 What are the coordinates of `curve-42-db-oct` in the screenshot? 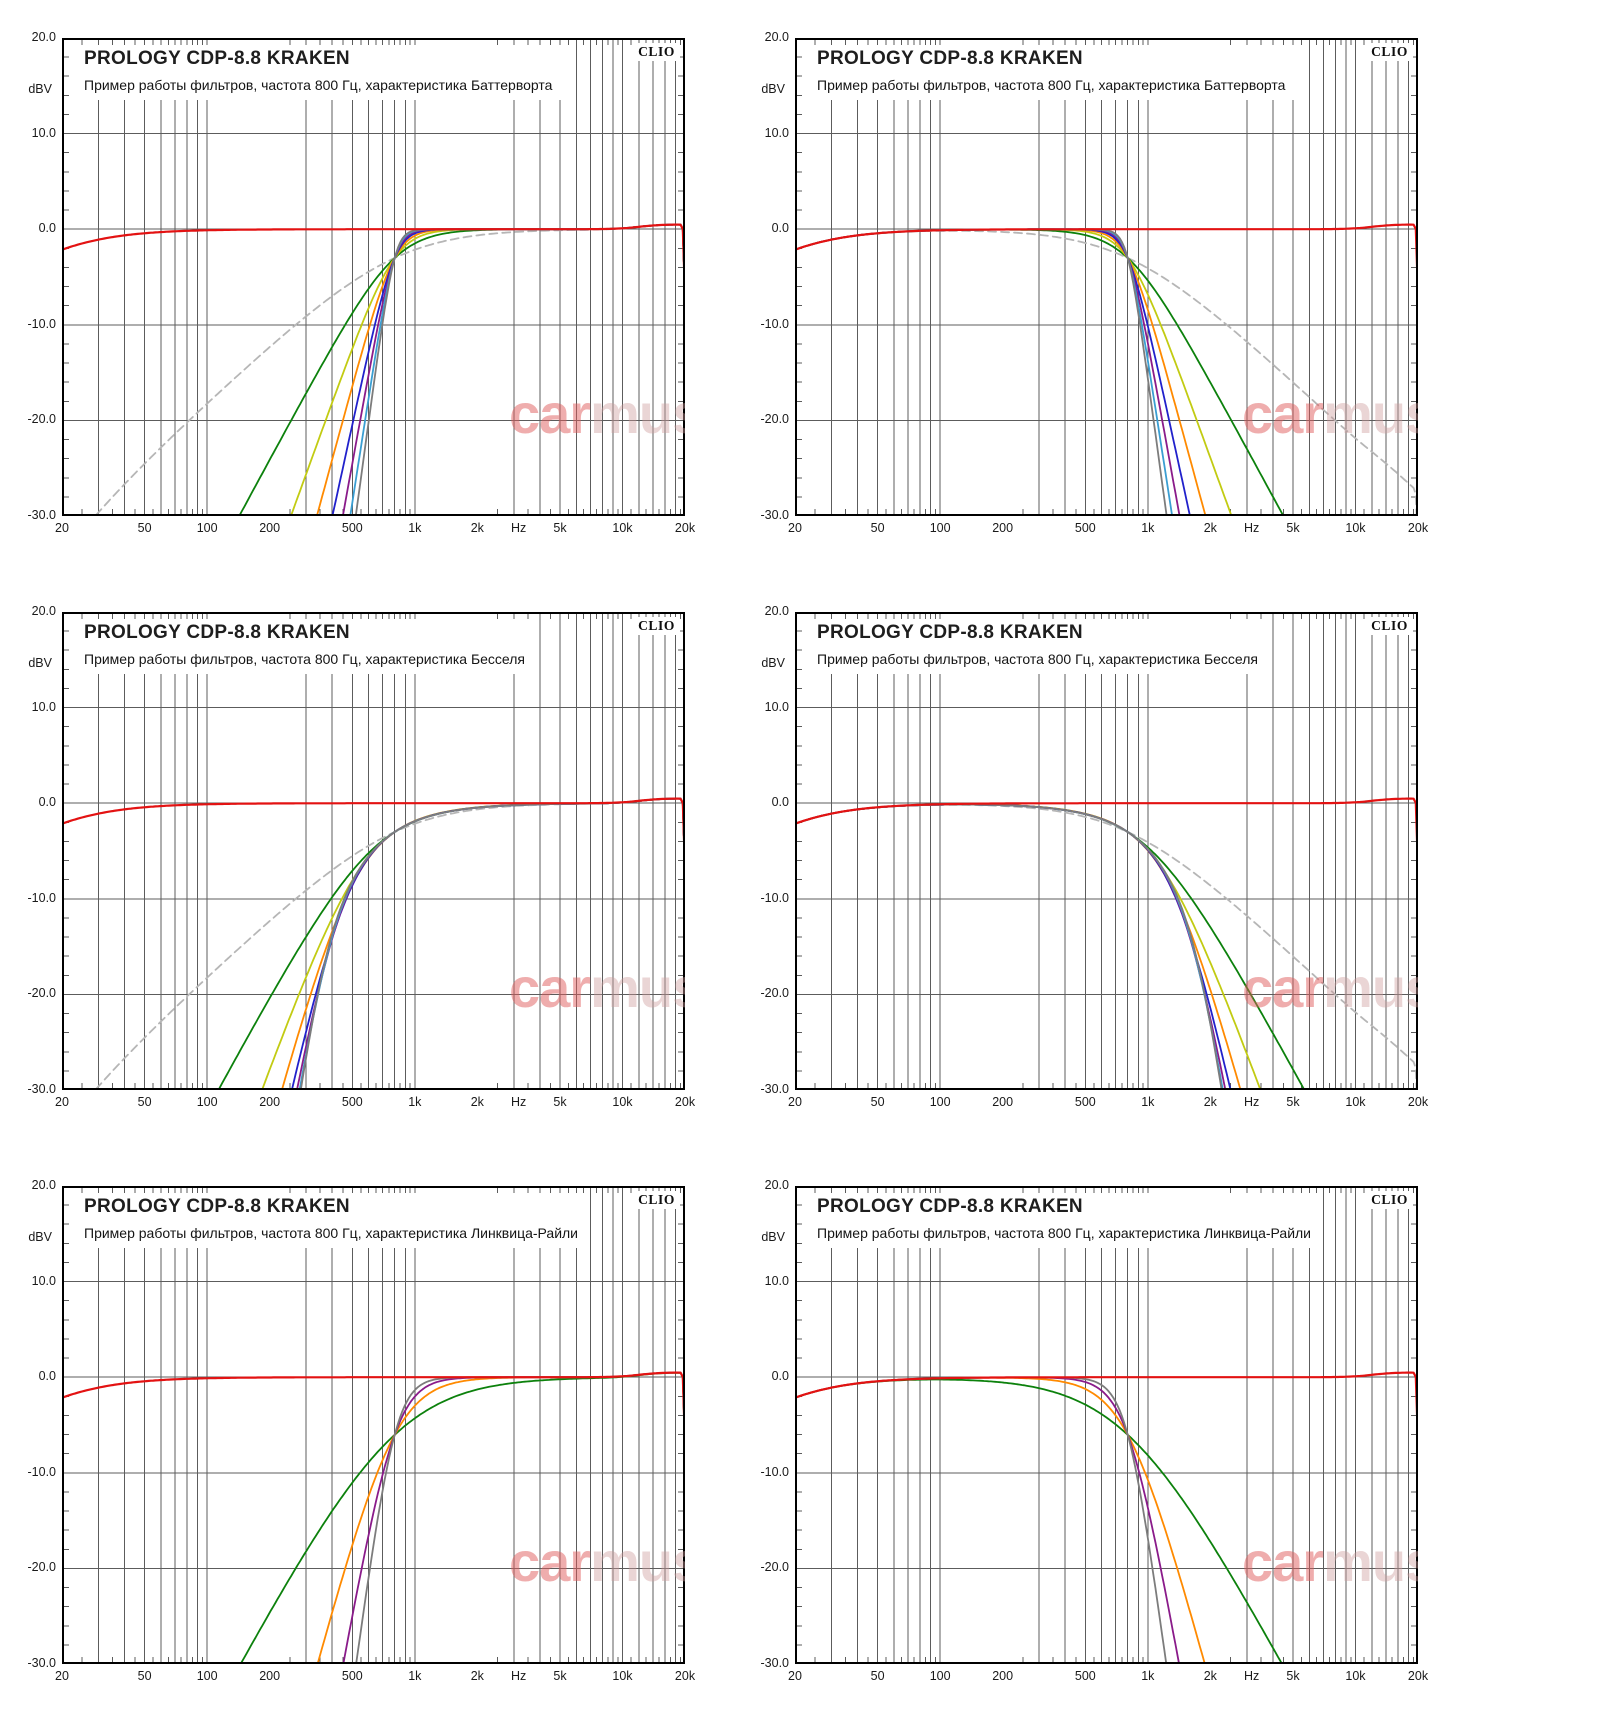 It's located at (1010, 945).